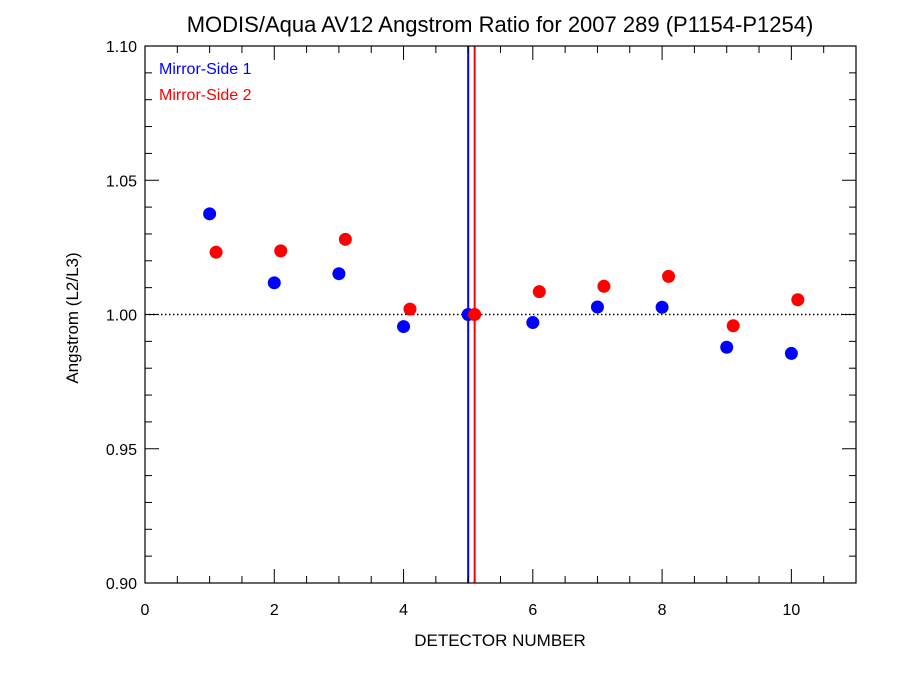  I want to click on legend-entry-series-1: Mirror-Side 1, so click(205, 69).